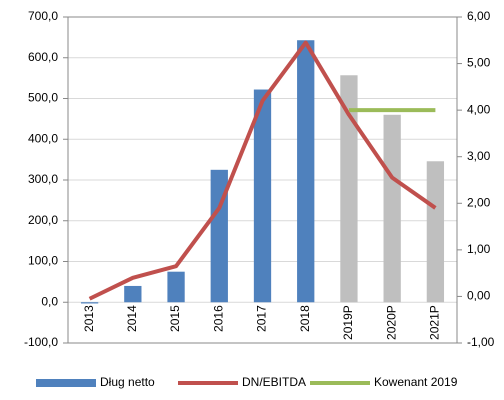 Image resolution: width=504 pixels, height=400 pixels. What do you see at coordinates (127, 382) in the screenshot?
I see `legend-label: Dług netto` at bounding box center [127, 382].